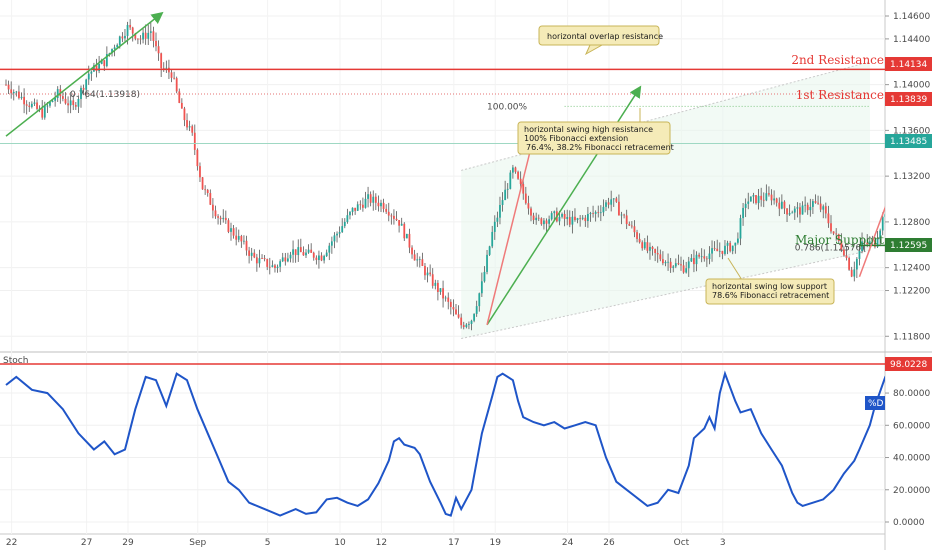 This screenshot has width=932, height=550. What do you see at coordinates (908, 65) in the screenshot?
I see `price-tag-2nd-resistance-text: 1.14134` at bounding box center [908, 65].